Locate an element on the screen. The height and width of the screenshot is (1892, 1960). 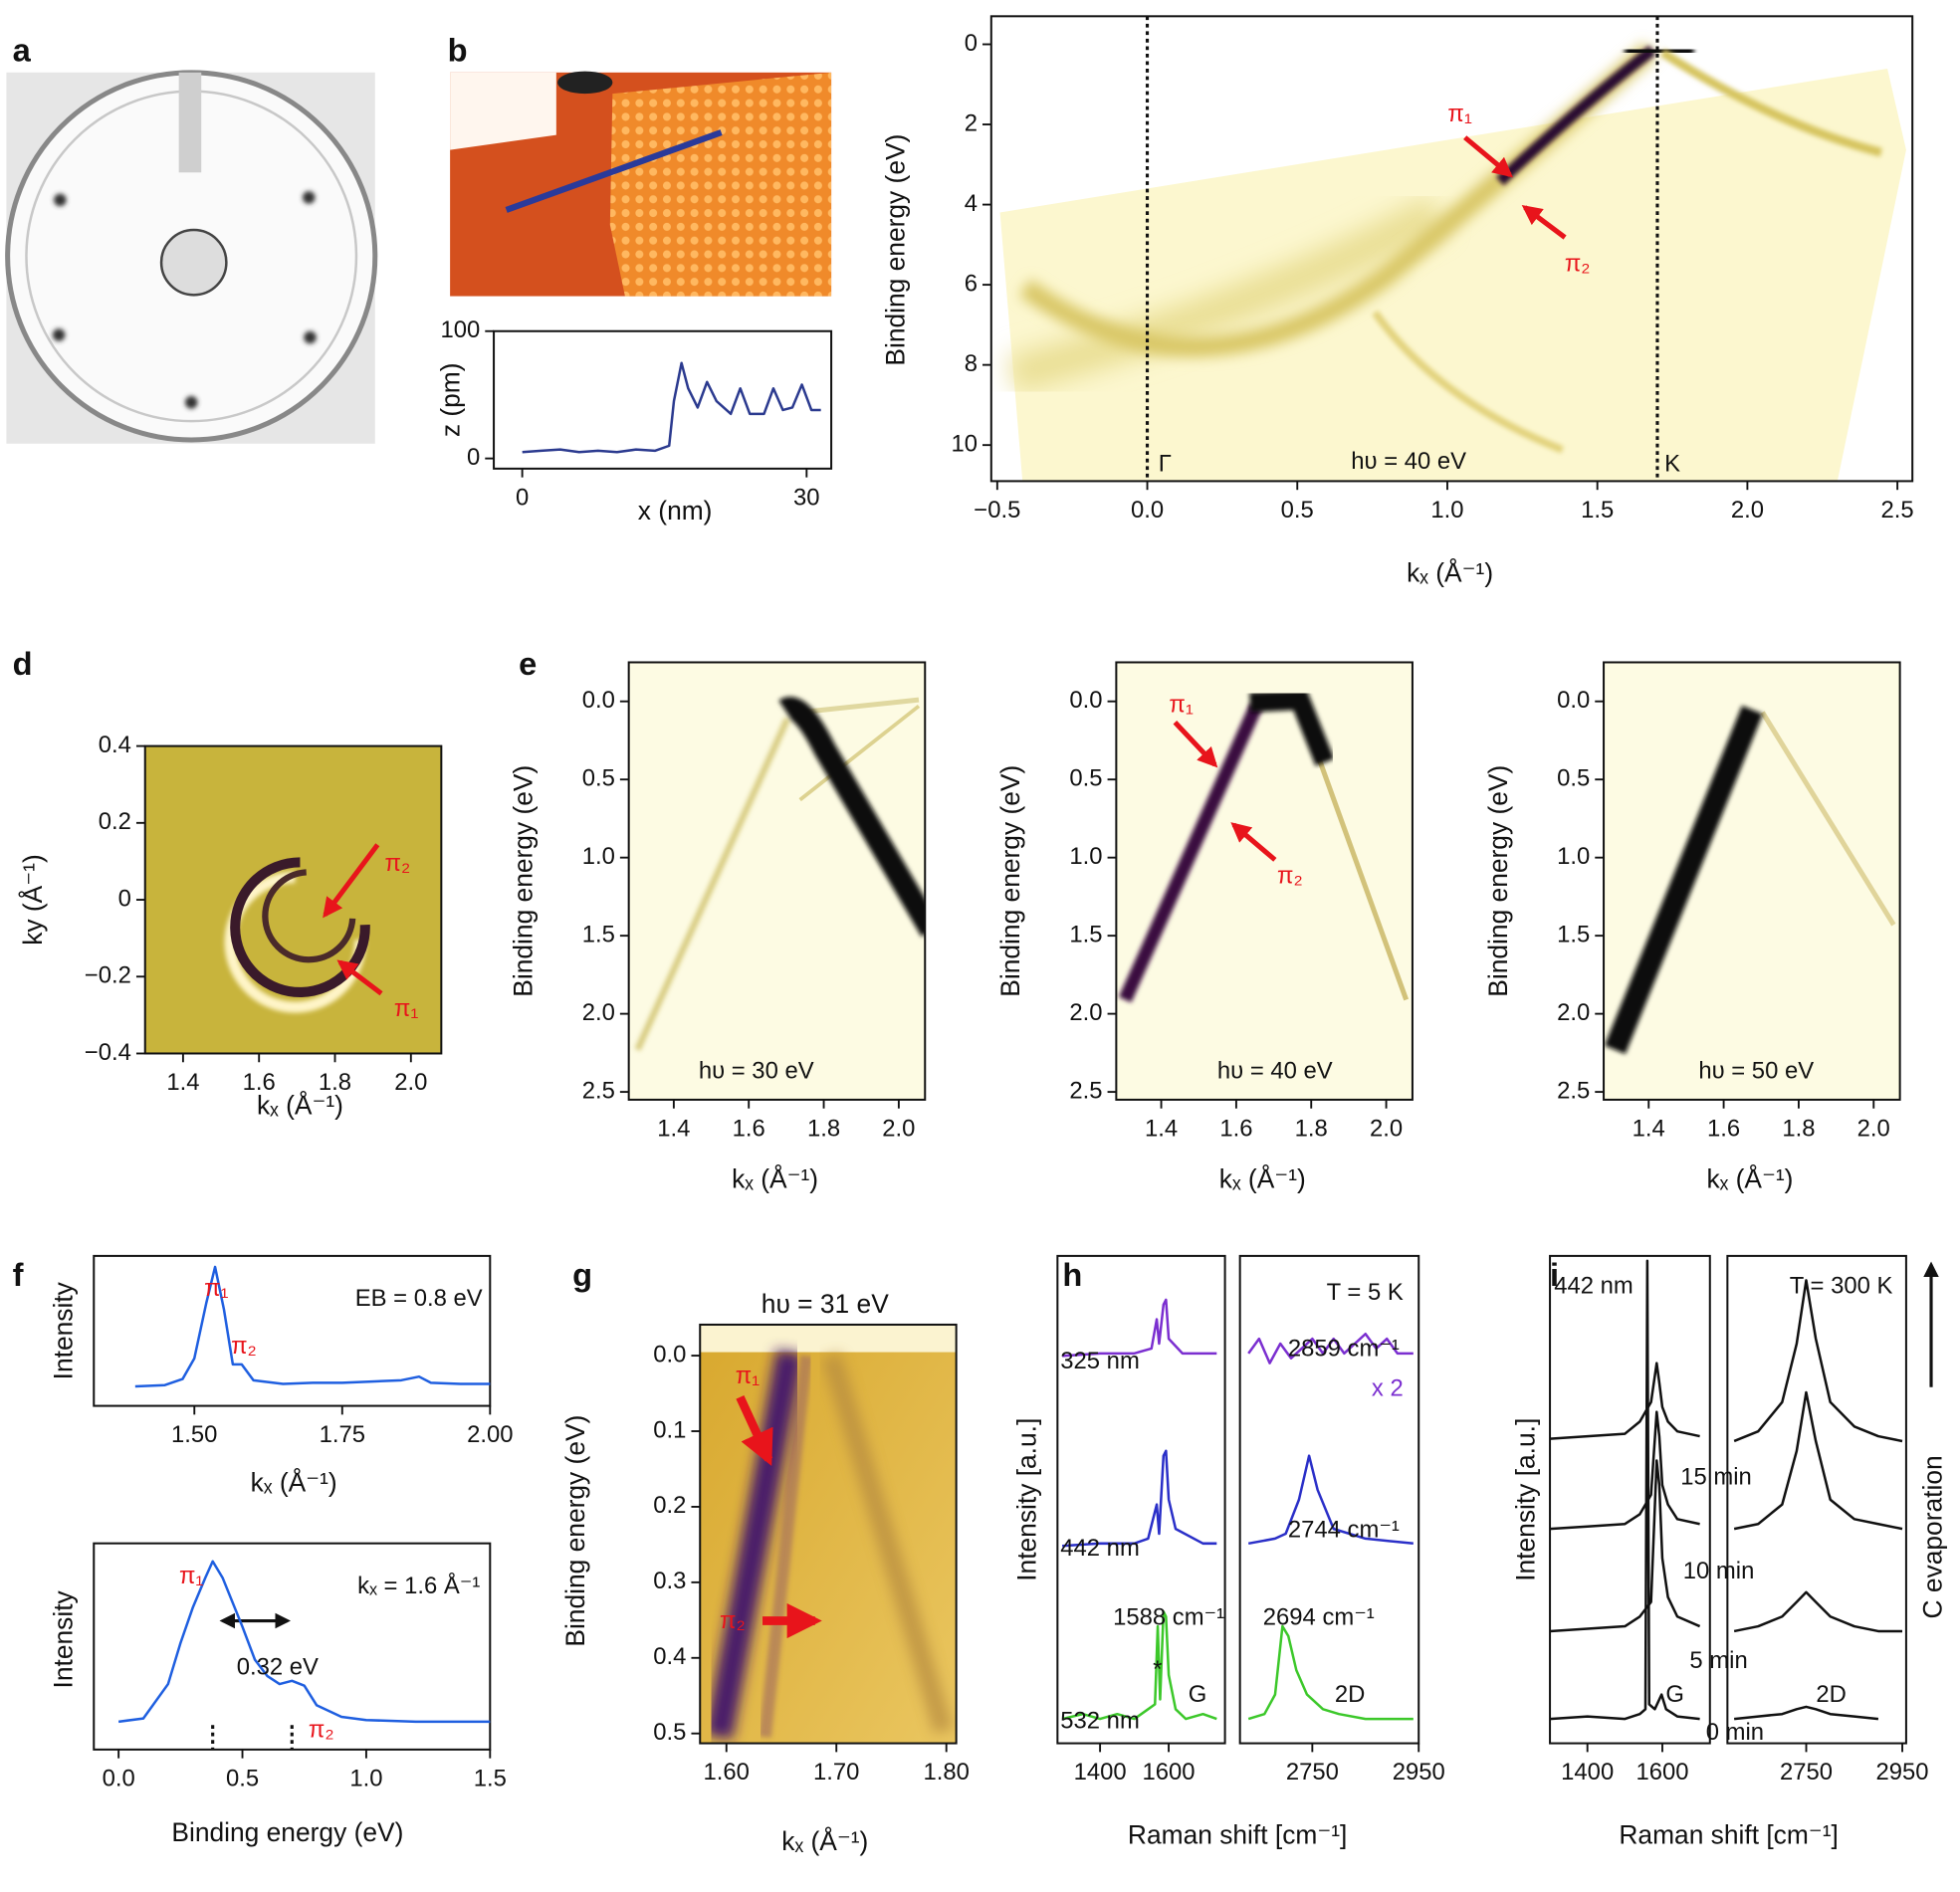
annotation: EB = 0.8 eV is located at coordinates (419, 1299).